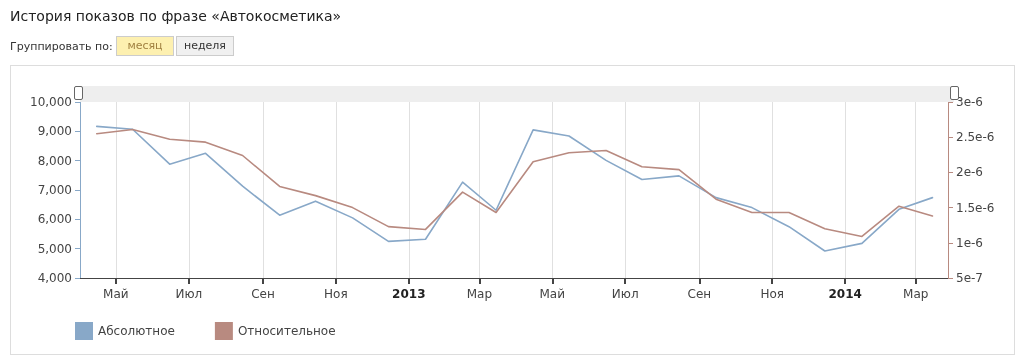 This screenshot has width=1024, height=362. Describe the element at coordinates (54, 248) in the screenshot. I see `y-tick-label: 5,000` at that location.